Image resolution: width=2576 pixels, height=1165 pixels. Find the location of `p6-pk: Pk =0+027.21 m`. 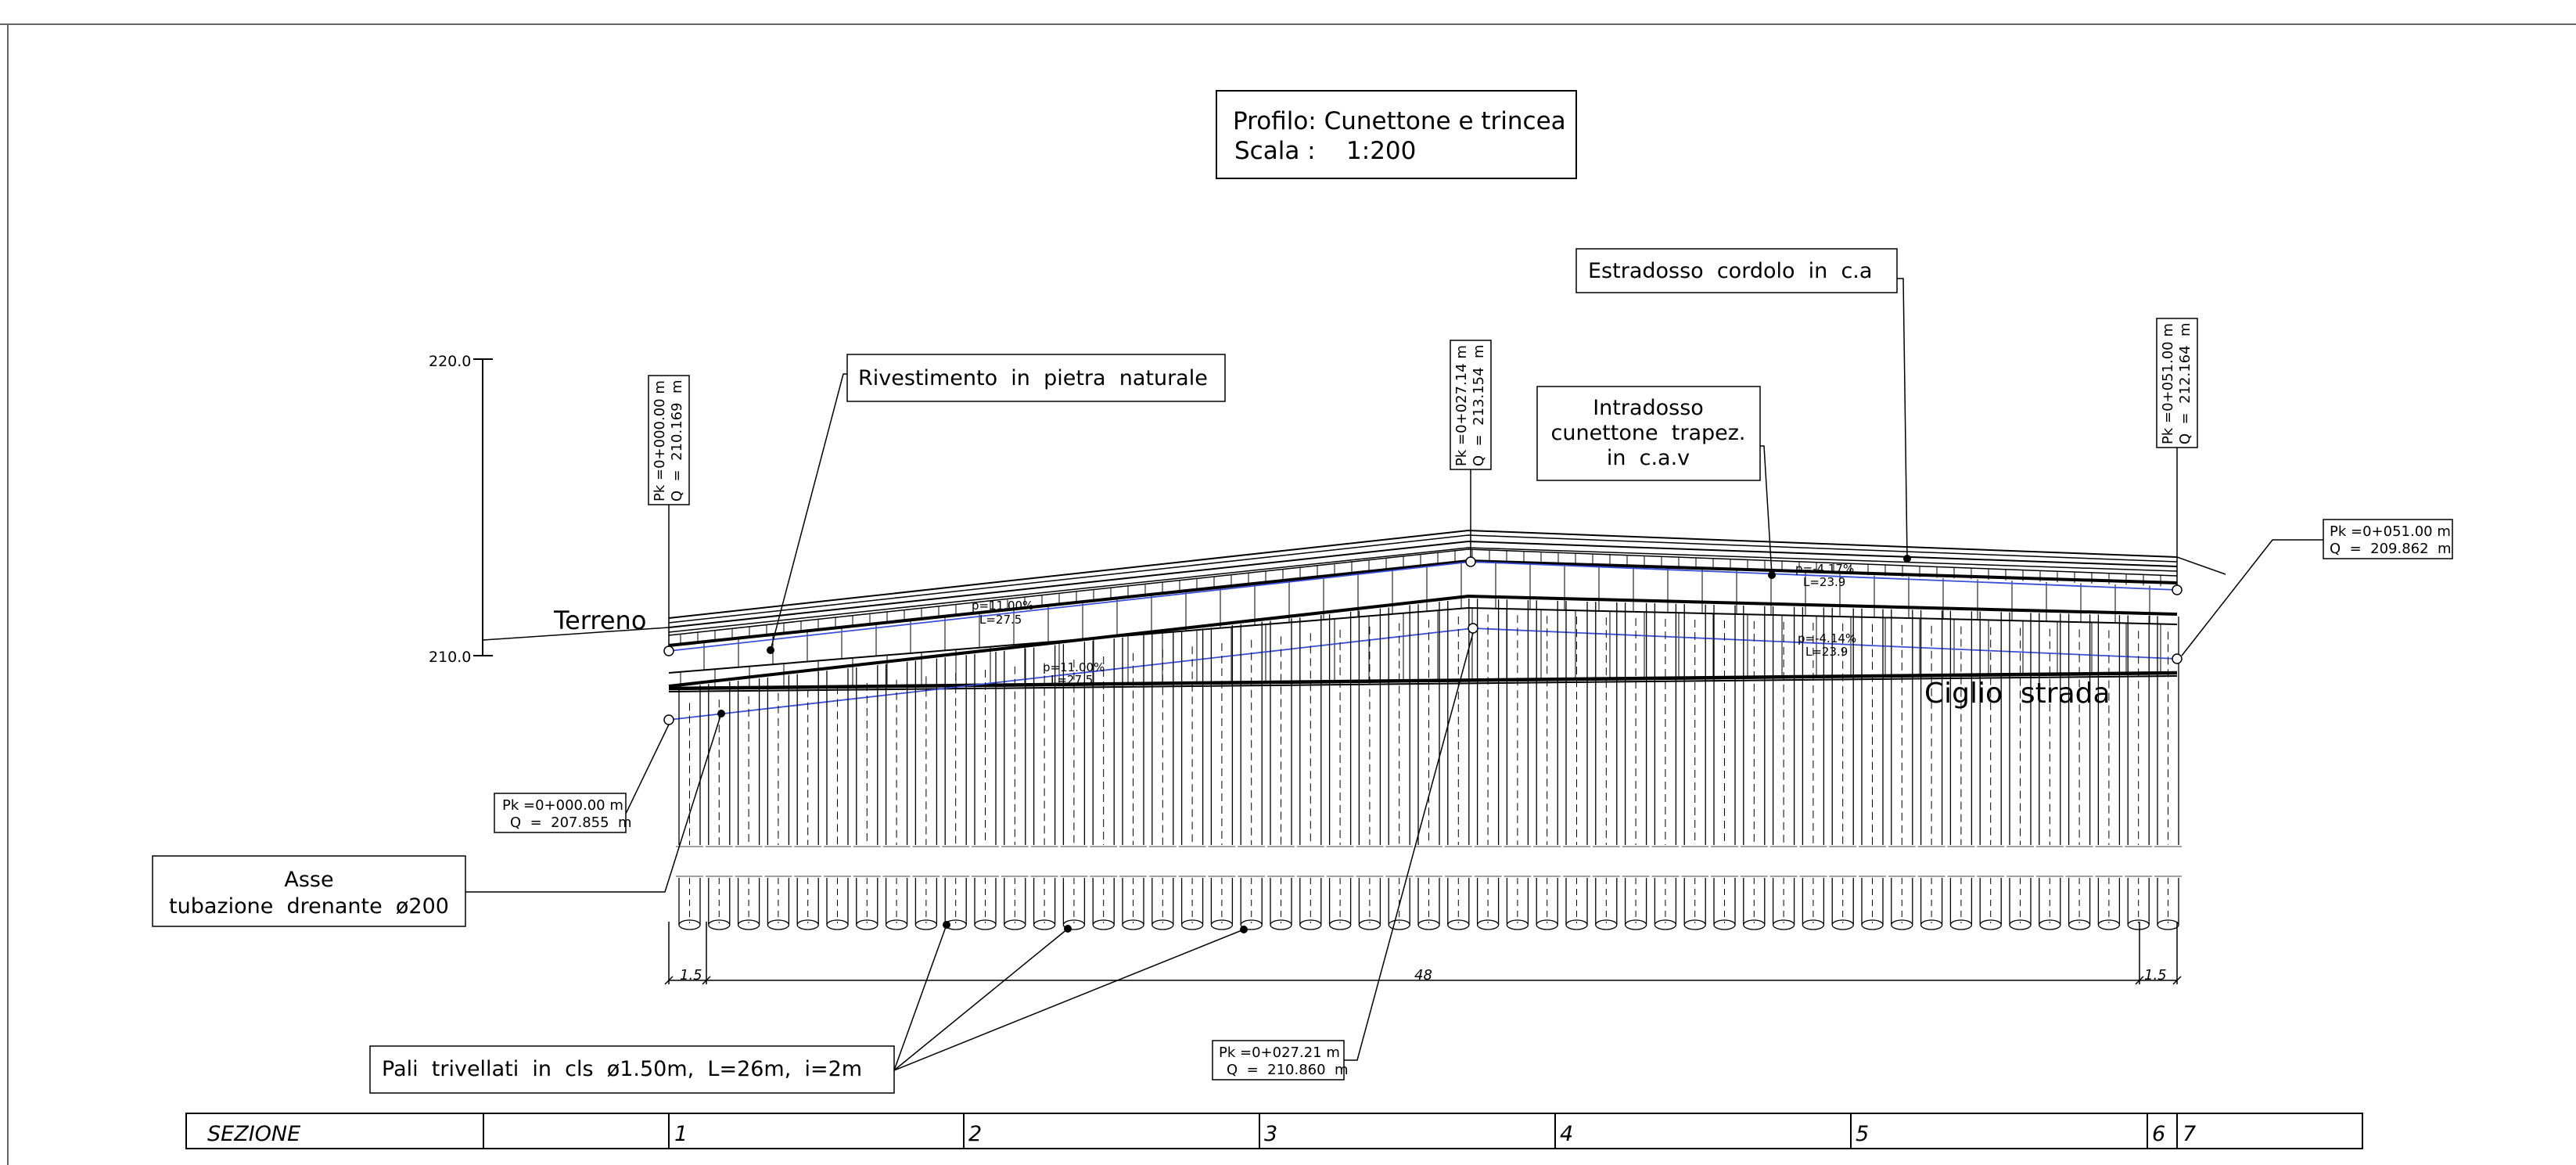

p6-pk: Pk =0+027.21 m is located at coordinates (1279, 1053).